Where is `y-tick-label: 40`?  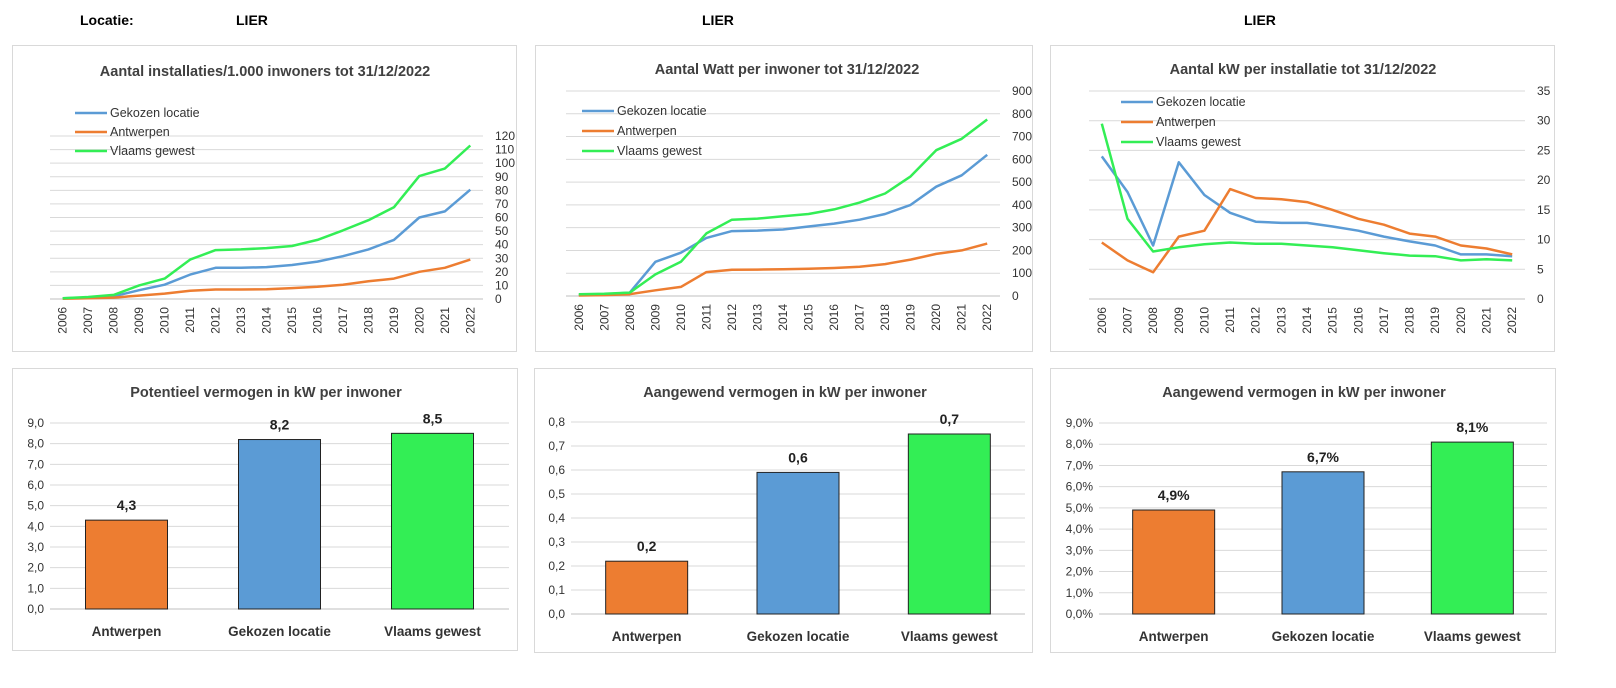 y-tick-label: 40 is located at coordinates (502, 245).